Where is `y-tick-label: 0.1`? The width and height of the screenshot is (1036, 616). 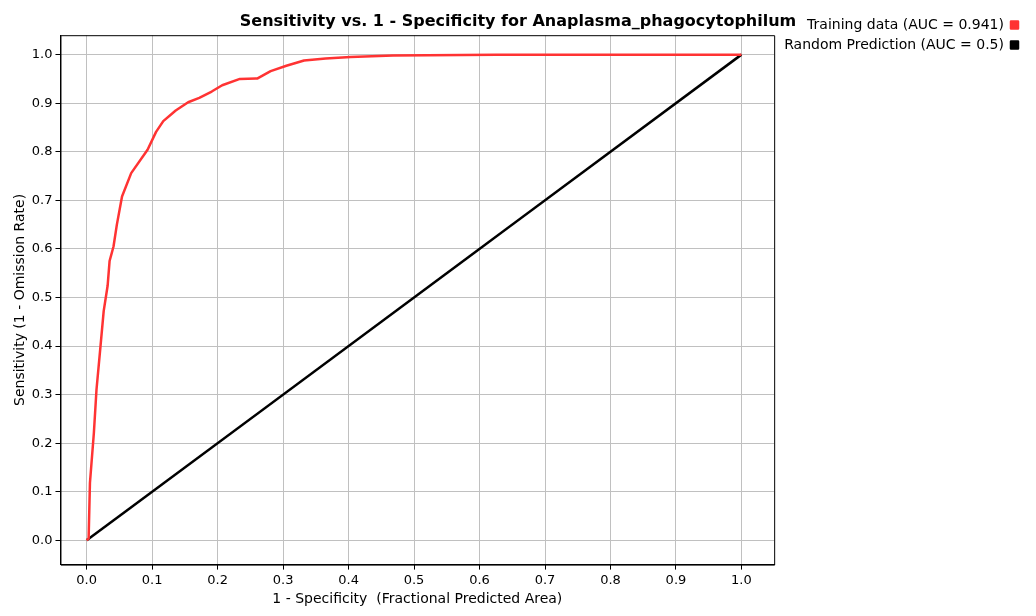
y-tick-label: 0.1 is located at coordinates (42, 491).